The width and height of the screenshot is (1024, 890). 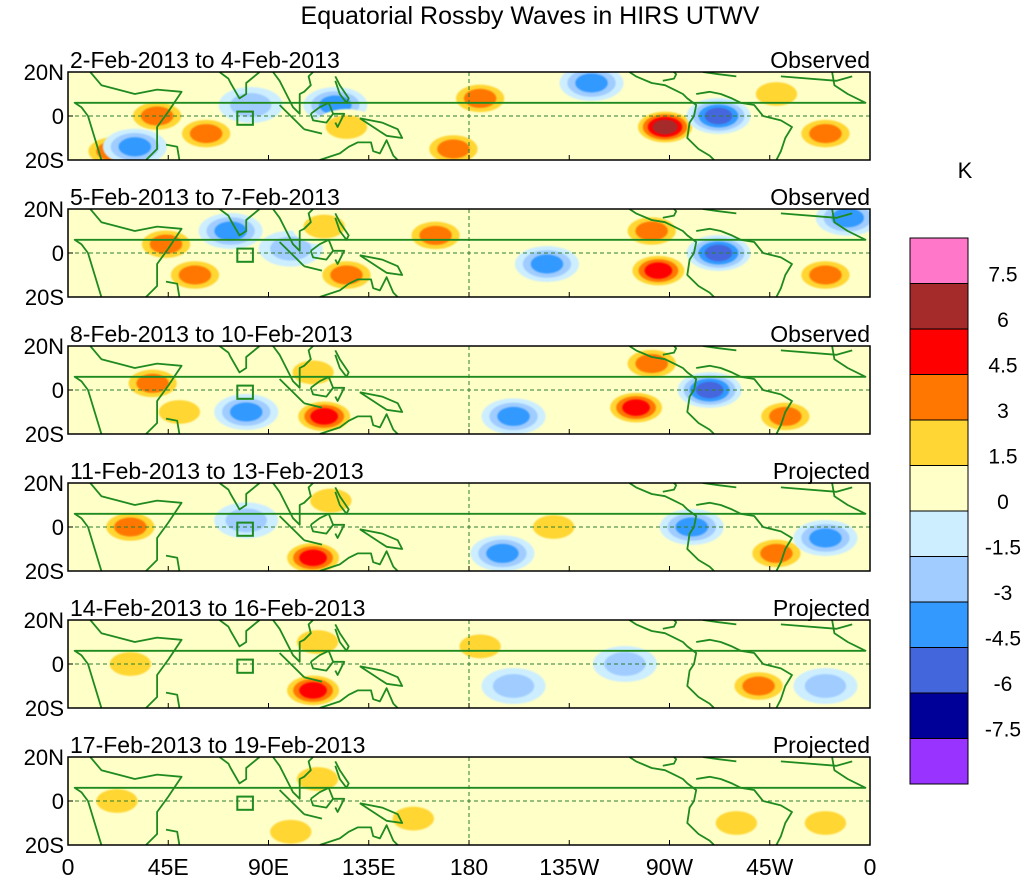 I want to click on colorbar-level-label: -6, so click(x=1003, y=684).